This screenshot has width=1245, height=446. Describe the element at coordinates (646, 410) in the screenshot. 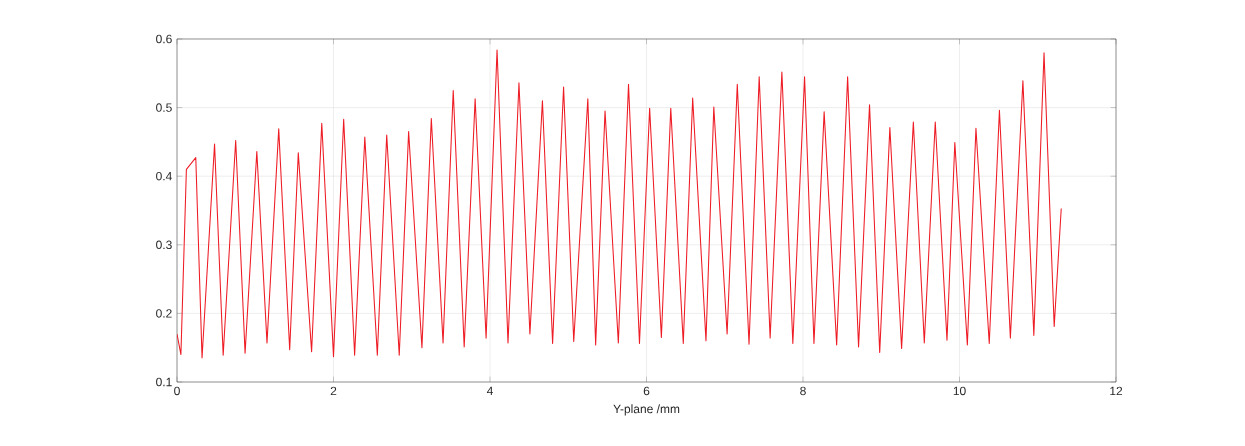

I see `x-axis-title: Y-plane /mm` at that location.